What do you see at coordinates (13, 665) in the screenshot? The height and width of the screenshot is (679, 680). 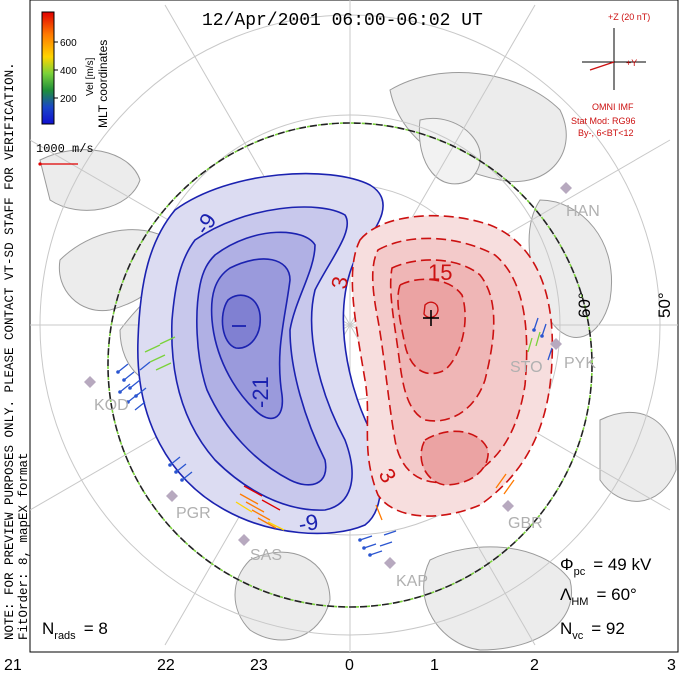 I see `mlt-tick-21: 21` at bounding box center [13, 665].